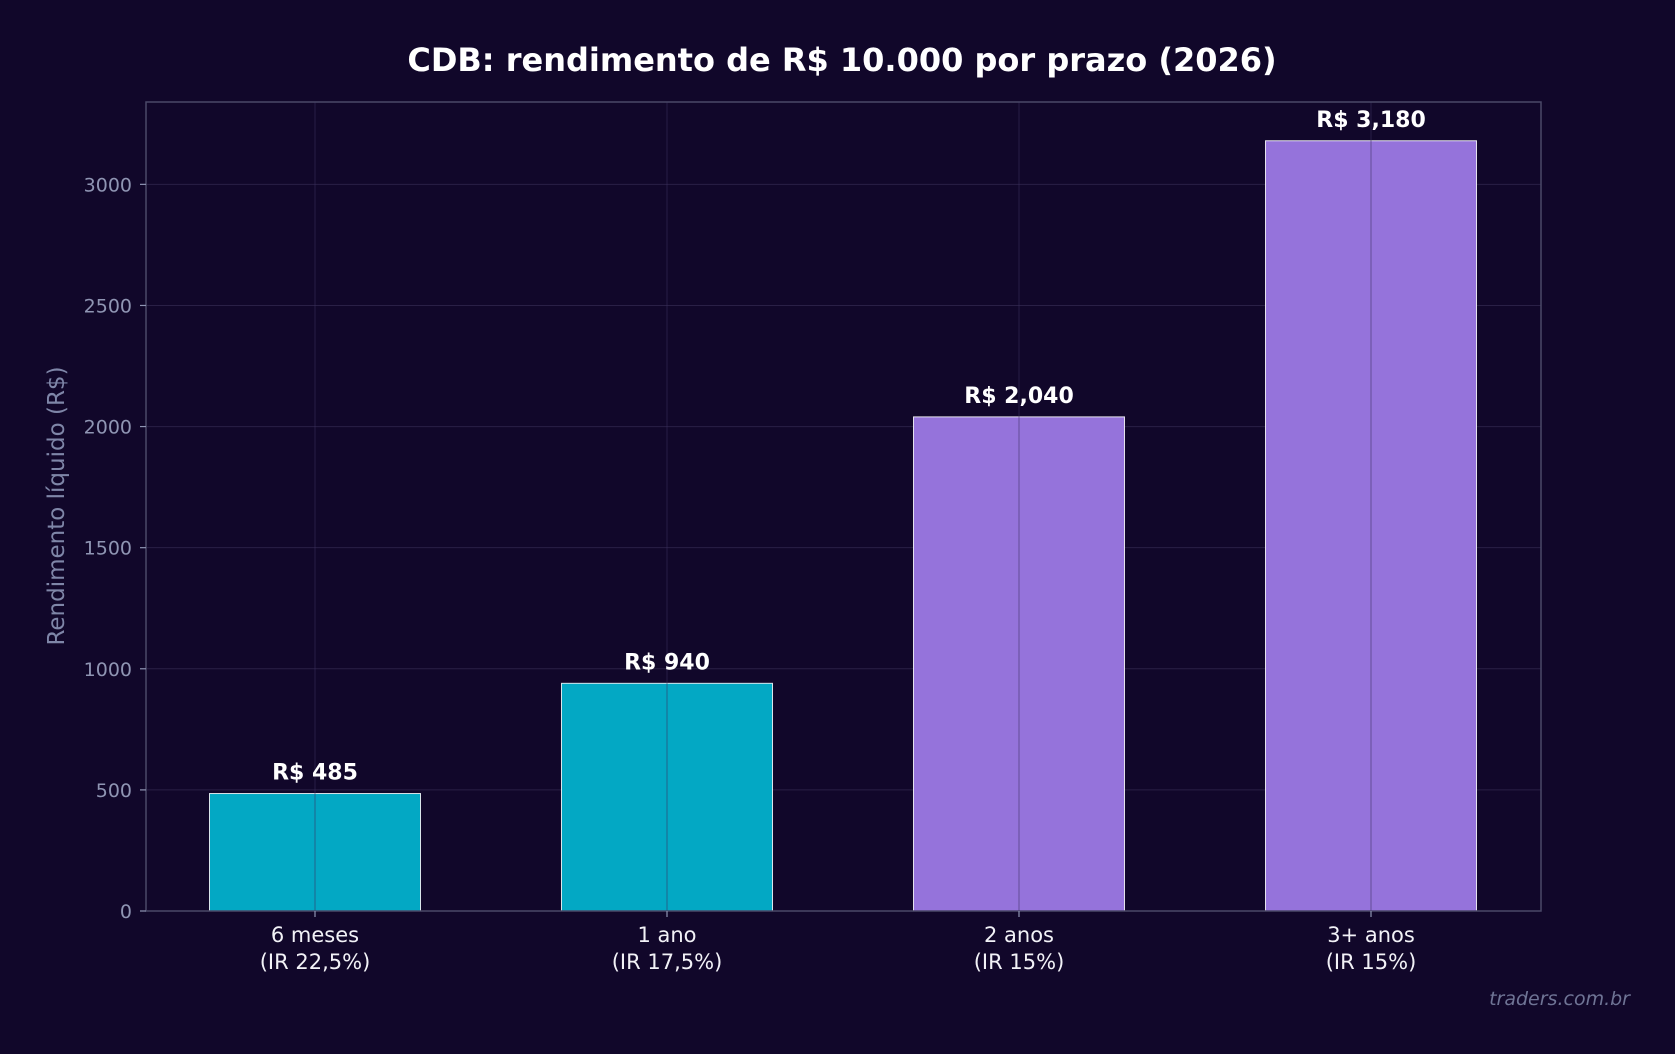 The height and width of the screenshot is (1054, 1675). I want to click on y-tick-label: 2500, so click(108, 306).